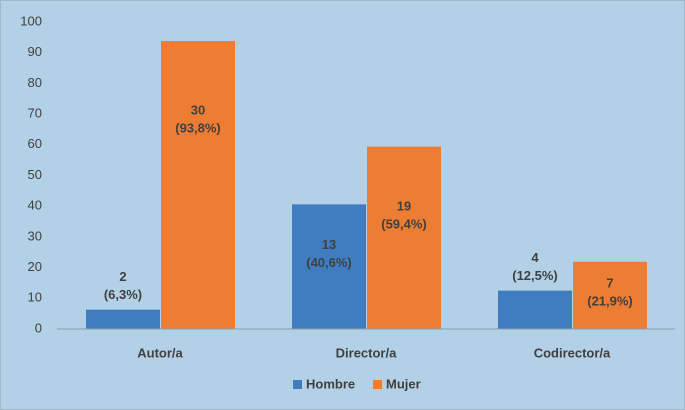 This screenshot has width=685, height=410. What do you see at coordinates (35, 174) in the screenshot?
I see `y-tick-label: 50` at bounding box center [35, 174].